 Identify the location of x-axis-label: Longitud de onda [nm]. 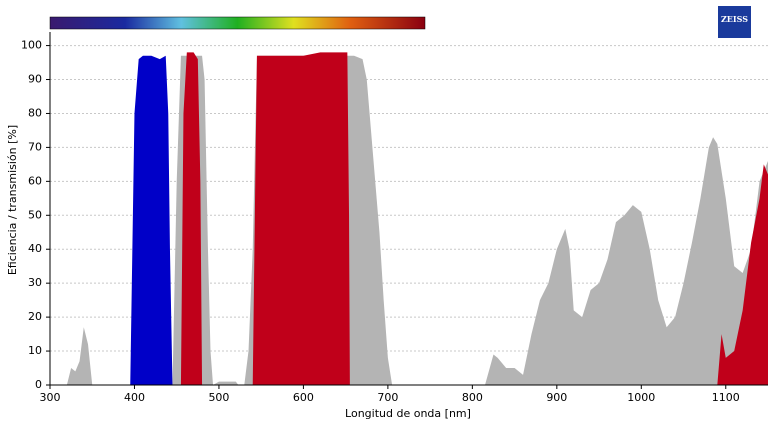
(408, 413).